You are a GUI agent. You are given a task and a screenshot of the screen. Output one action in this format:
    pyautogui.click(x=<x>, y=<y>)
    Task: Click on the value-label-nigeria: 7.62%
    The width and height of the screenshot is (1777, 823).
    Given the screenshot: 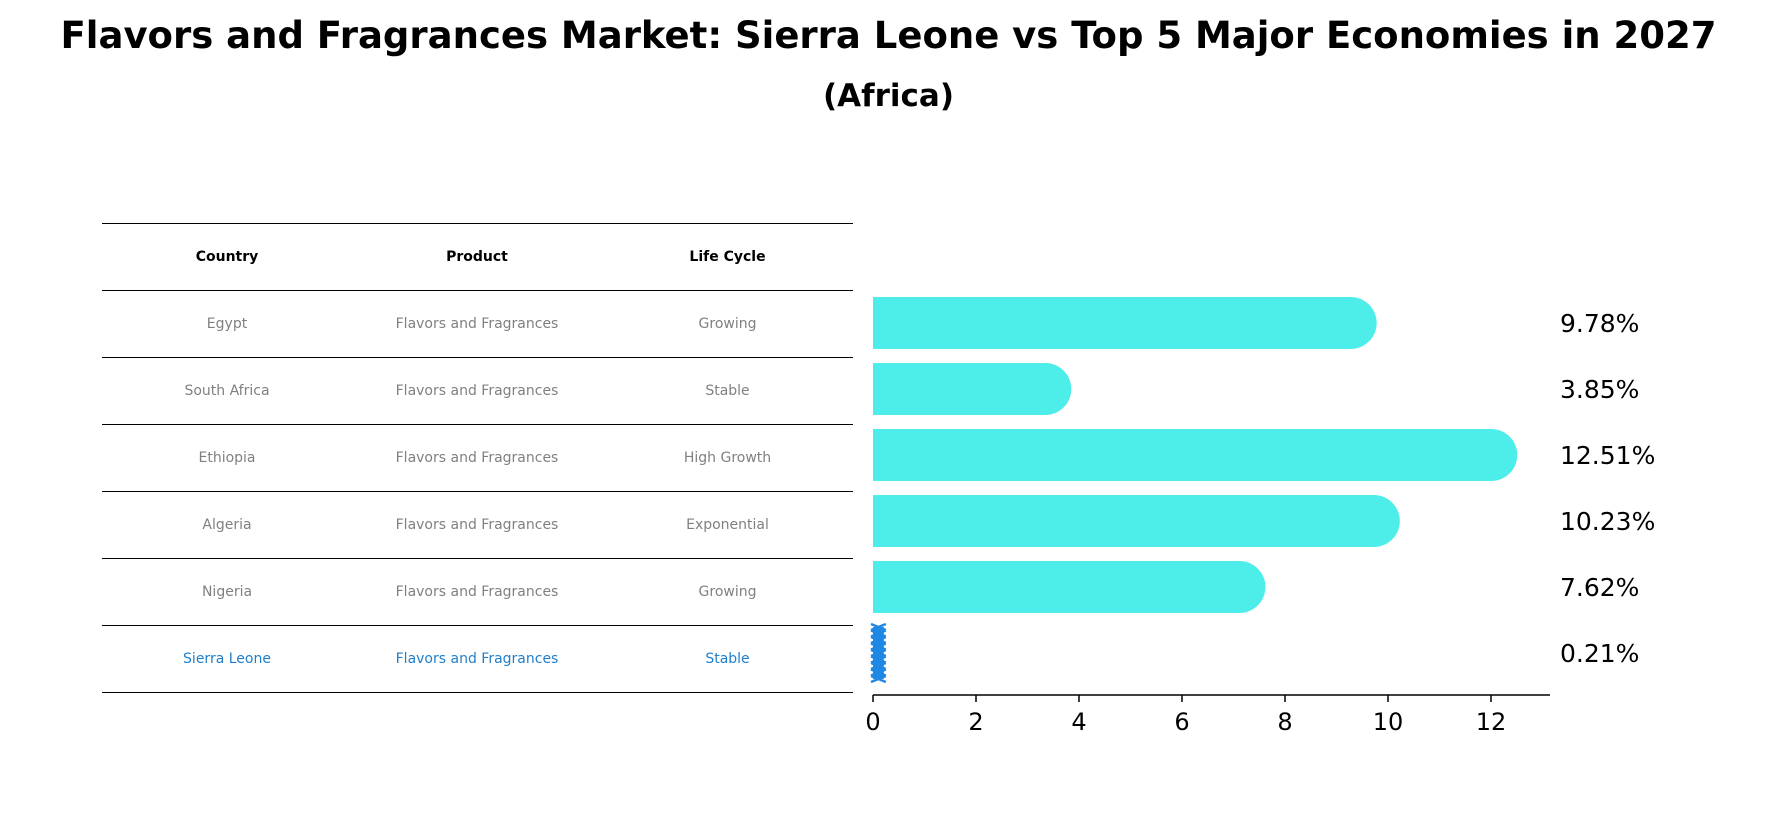 What is the action you would take?
    pyautogui.click(x=1599, y=587)
    